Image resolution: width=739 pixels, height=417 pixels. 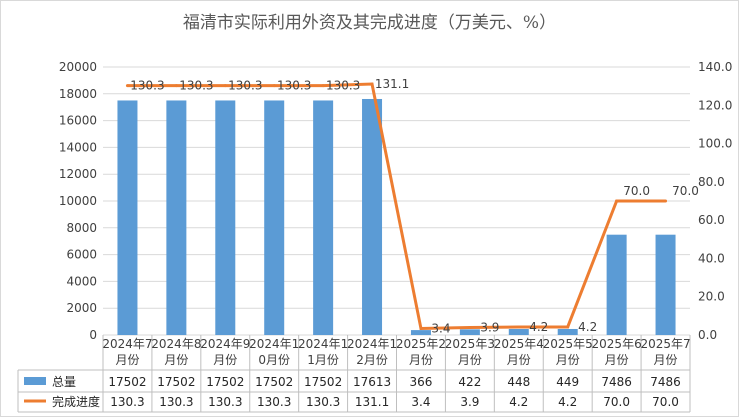 I want to click on x-tick-label: 2024年7, so click(x=127, y=344).